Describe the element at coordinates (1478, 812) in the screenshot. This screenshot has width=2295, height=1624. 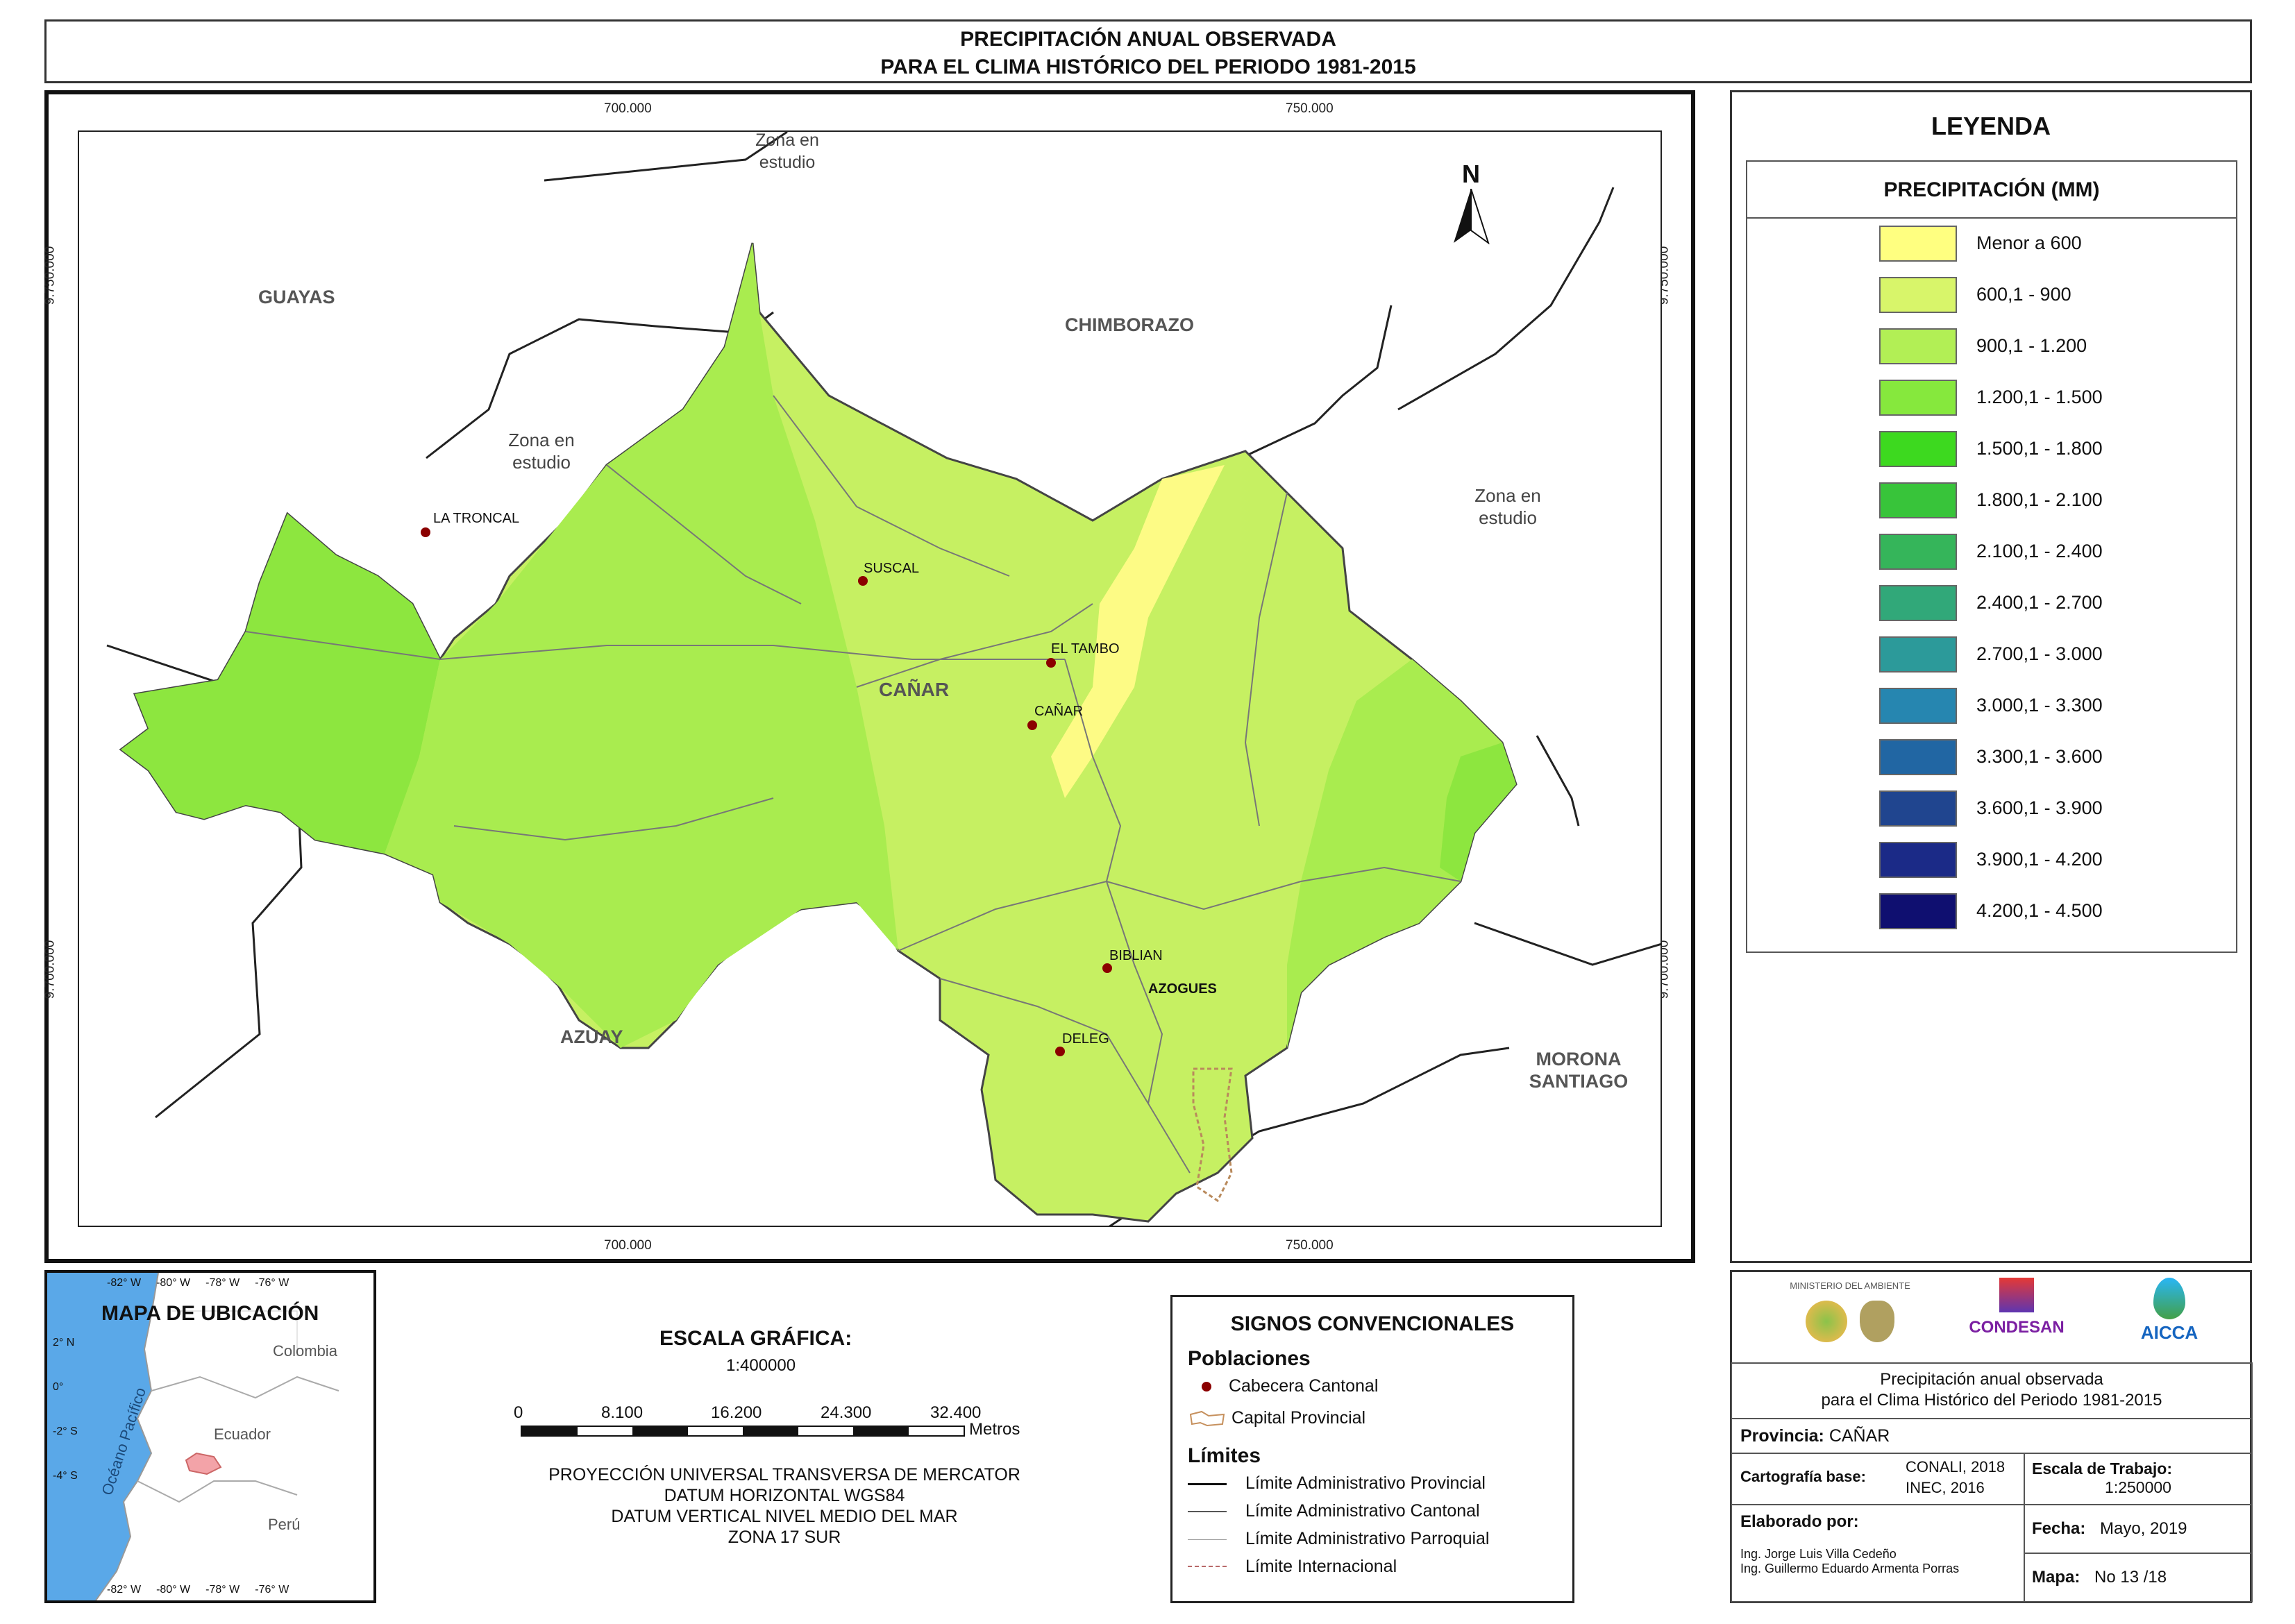
I see `zone-east-wet` at that location.